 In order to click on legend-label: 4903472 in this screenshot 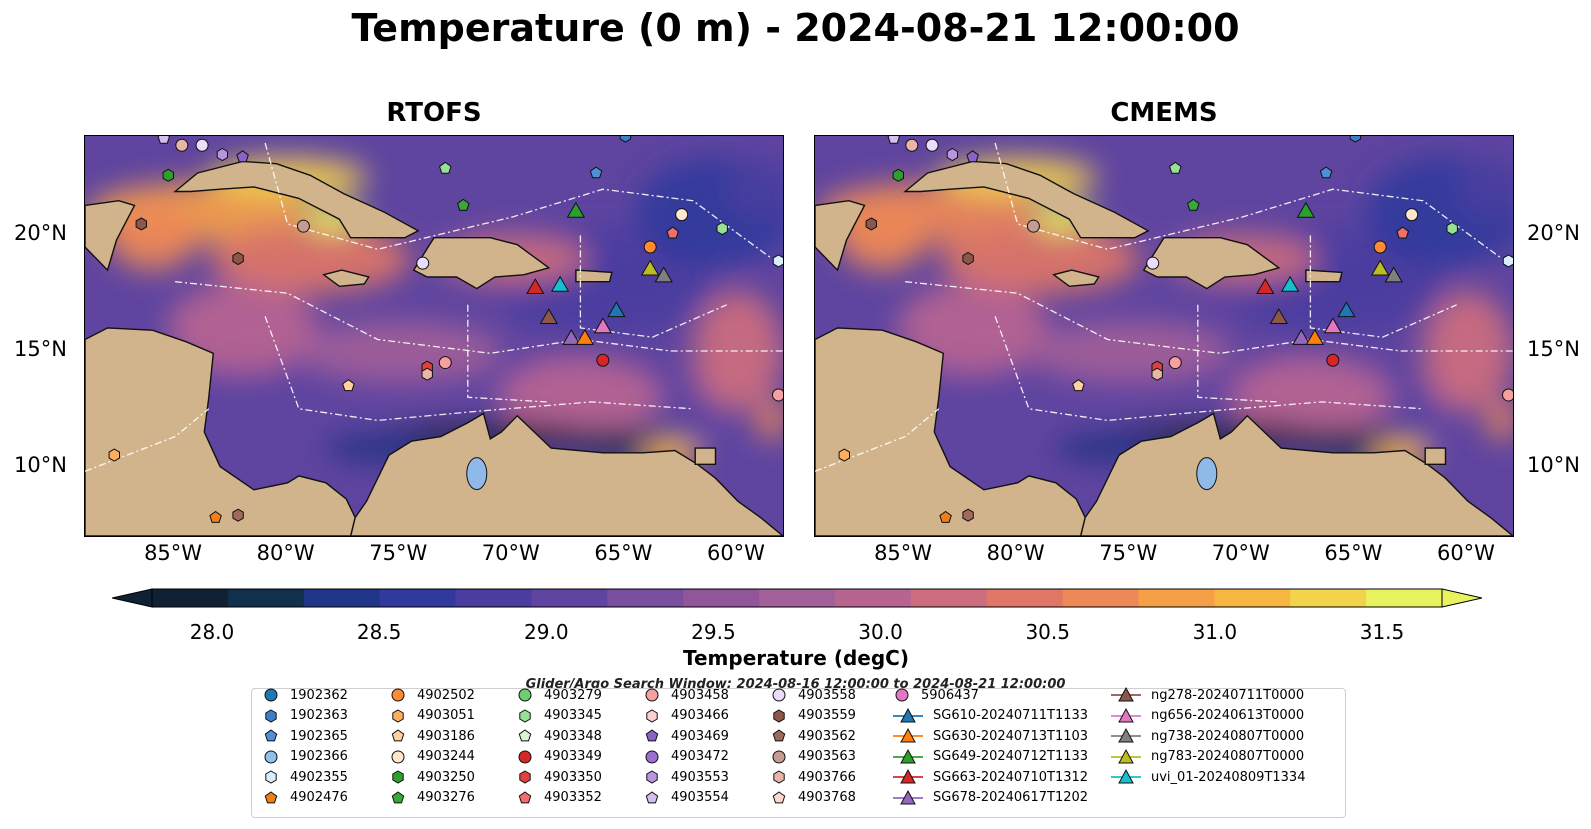, I will do `click(700, 756)`.